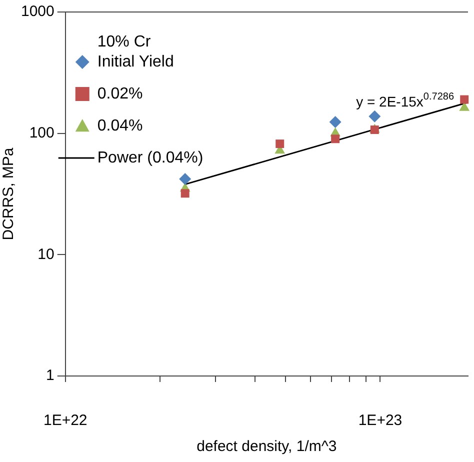 Image resolution: width=474 pixels, height=462 pixels. Describe the element at coordinates (65, 421) in the screenshot. I see `x-tick-label: 1E+22` at that location.